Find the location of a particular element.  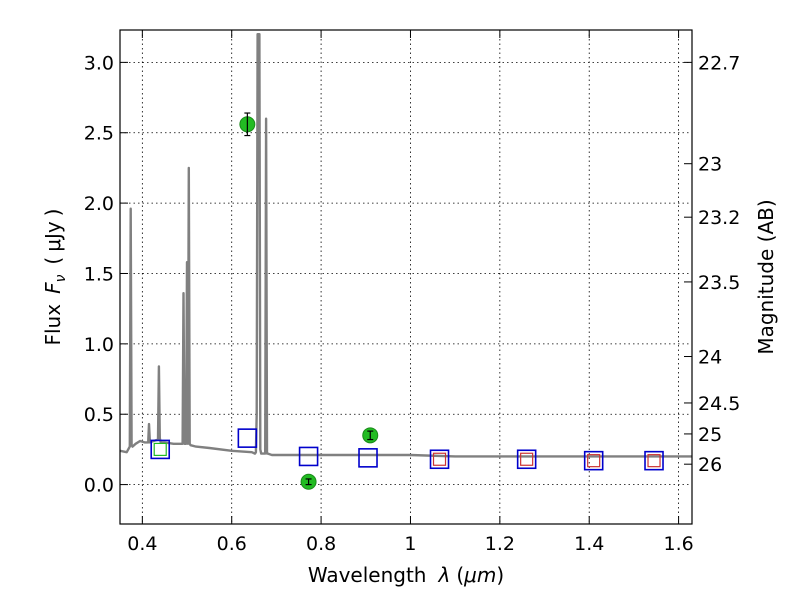

x-axis-label: Wavelength λ (μm) is located at coordinates (406, 575).